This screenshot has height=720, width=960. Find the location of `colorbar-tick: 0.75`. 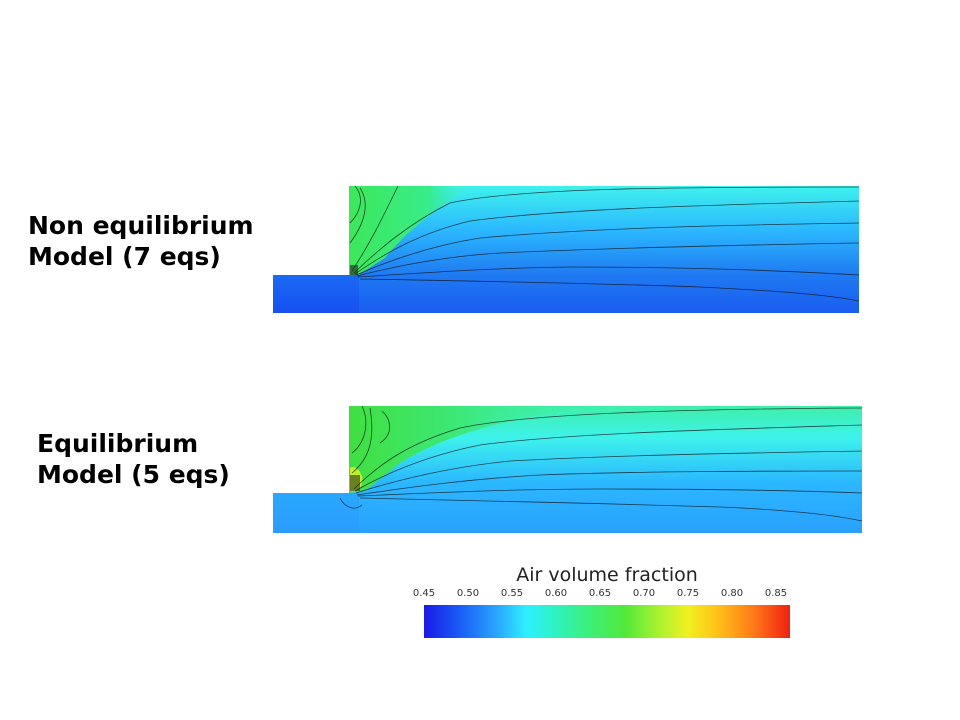

colorbar-tick: 0.75 is located at coordinates (688, 593).